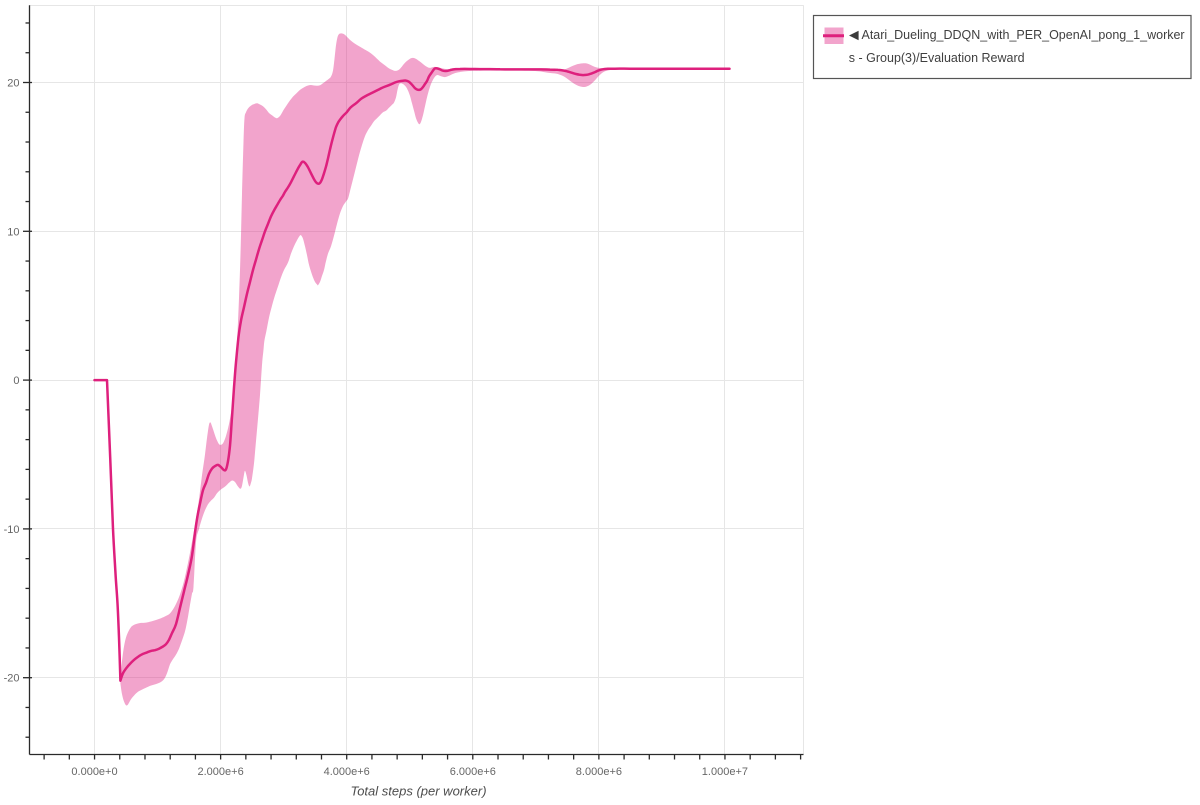  Describe the element at coordinates (12, 679) in the screenshot. I see `svg-text: -20` at that location.